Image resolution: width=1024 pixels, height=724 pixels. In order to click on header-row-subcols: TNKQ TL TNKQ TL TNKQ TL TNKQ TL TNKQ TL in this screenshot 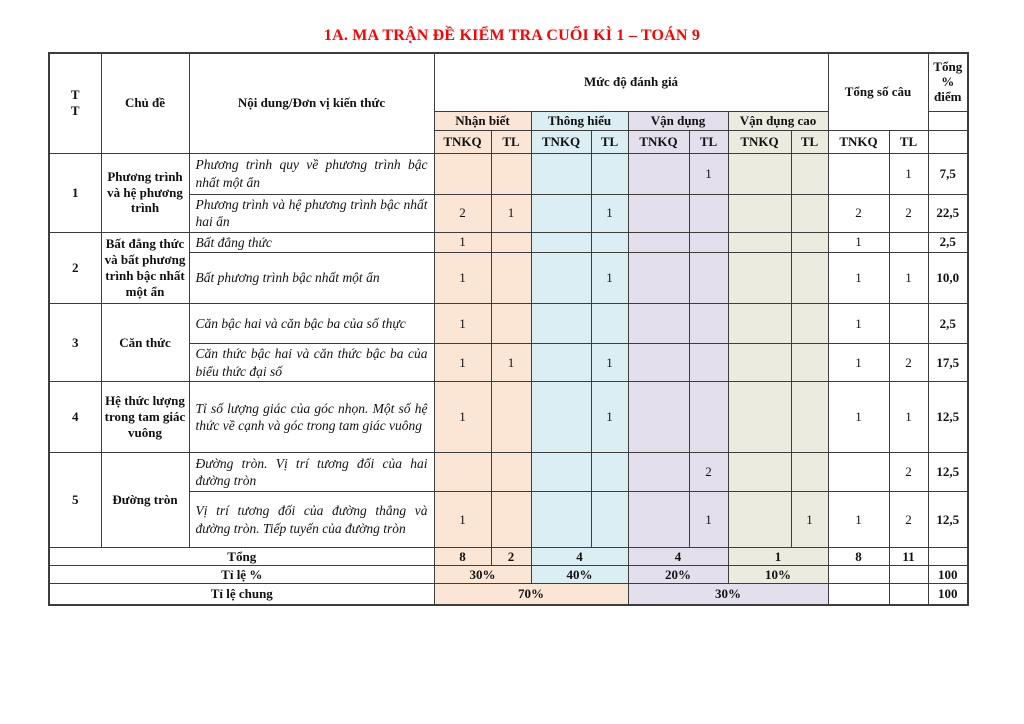, I will do `click(509, 141)`.